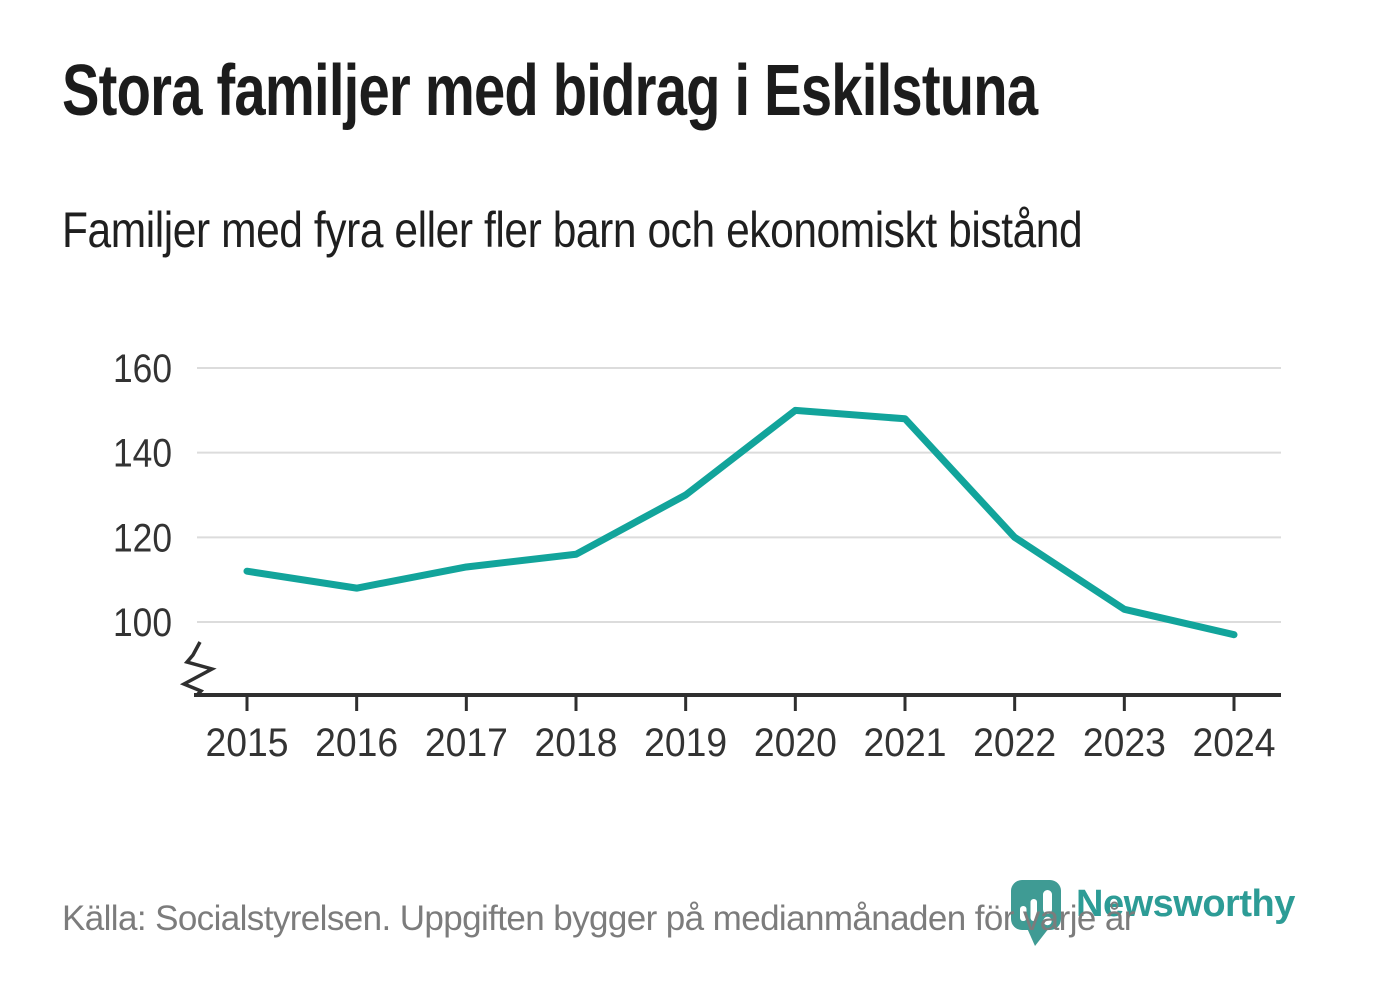 The width and height of the screenshot is (1382, 999). Describe the element at coordinates (142, 538) in the screenshot. I see `y-tick-label: 120` at that location.